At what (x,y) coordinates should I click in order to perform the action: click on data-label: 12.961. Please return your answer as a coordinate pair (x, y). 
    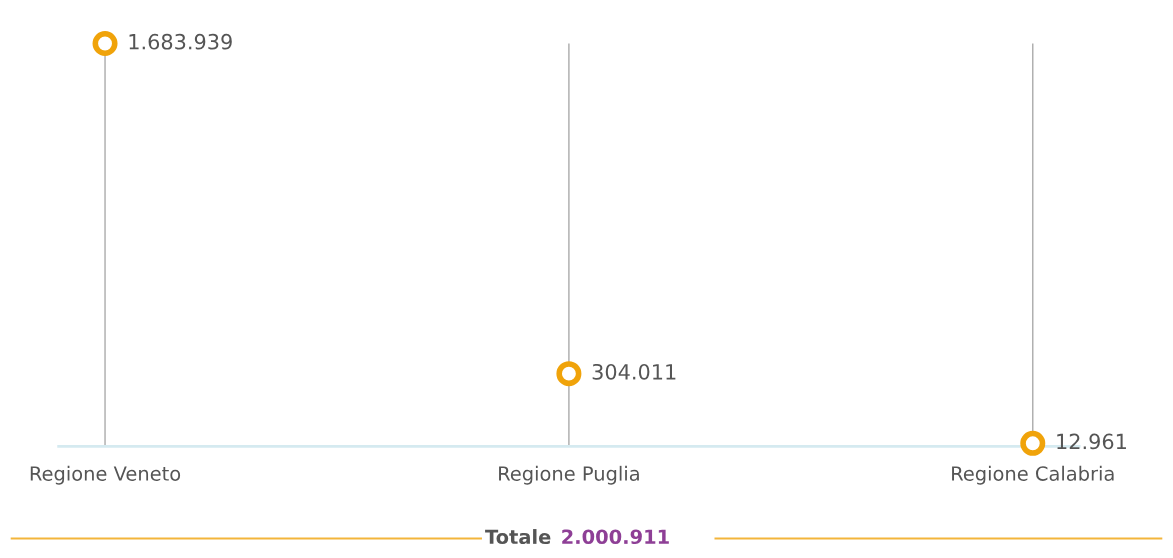
    Looking at the image, I should click on (1091, 441).